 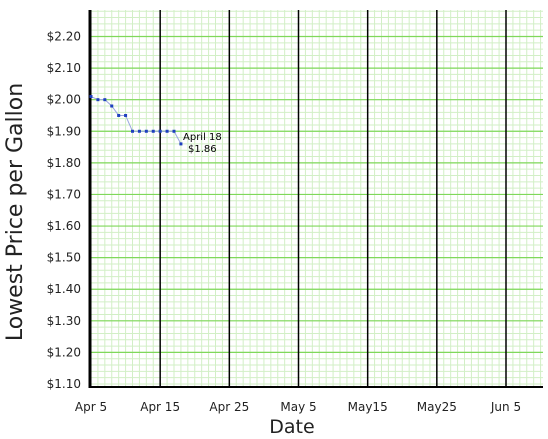 What do you see at coordinates (64, 289) in the screenshot?
I see `y-tick-label: $1.40` at bounding box center [64, 289].